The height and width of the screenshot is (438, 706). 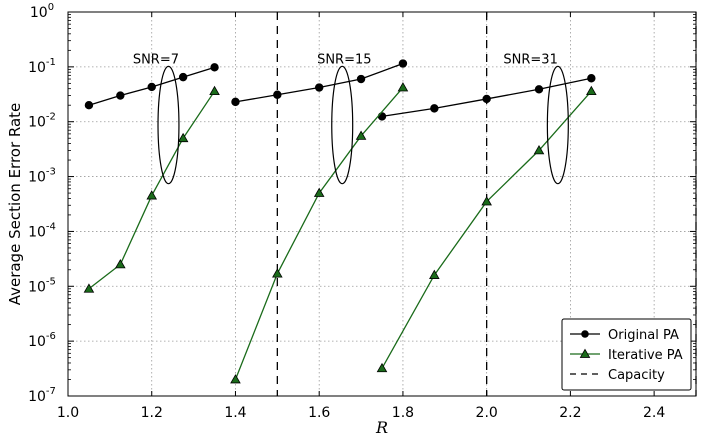 What do you see at coordinates (570, 413) in the screenshot?
I see `x-tick-label: 2.2` at bounding box center [570, 413].